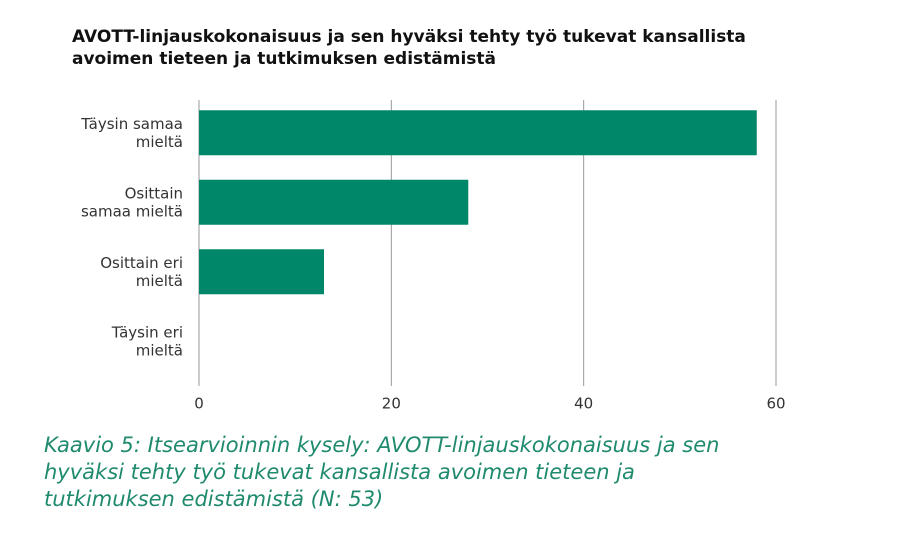  I want to click on x-tick-label: 0, so click(199, 404).